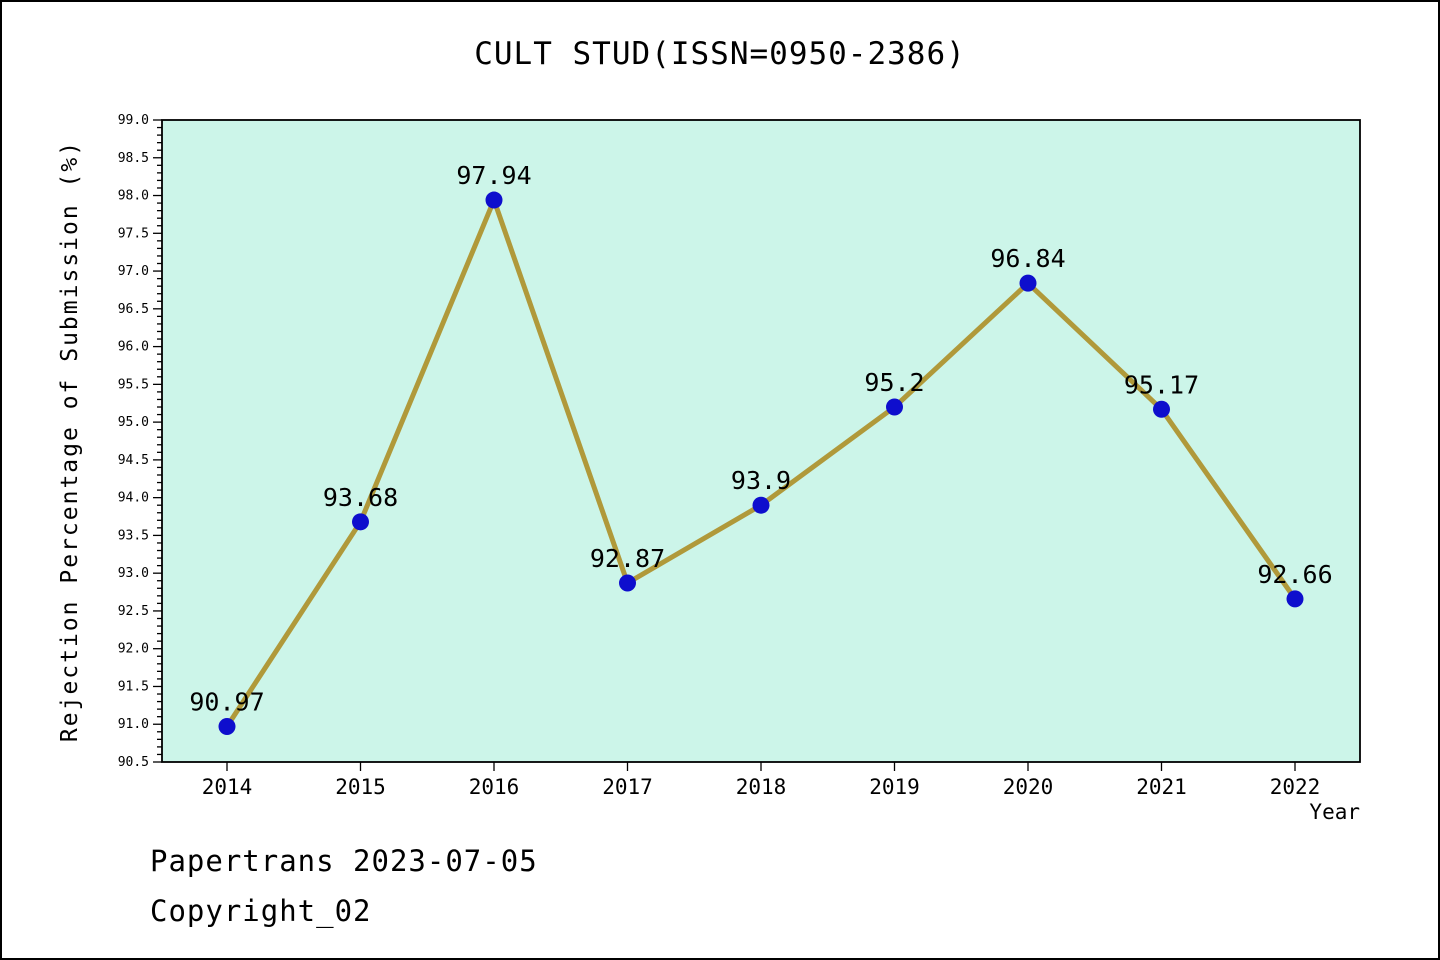 This screenshot has height=960, width=1440. Describe the element at coordinates (761, 787) in the screenshot. I see `x-tick-label: 2018` at that location.